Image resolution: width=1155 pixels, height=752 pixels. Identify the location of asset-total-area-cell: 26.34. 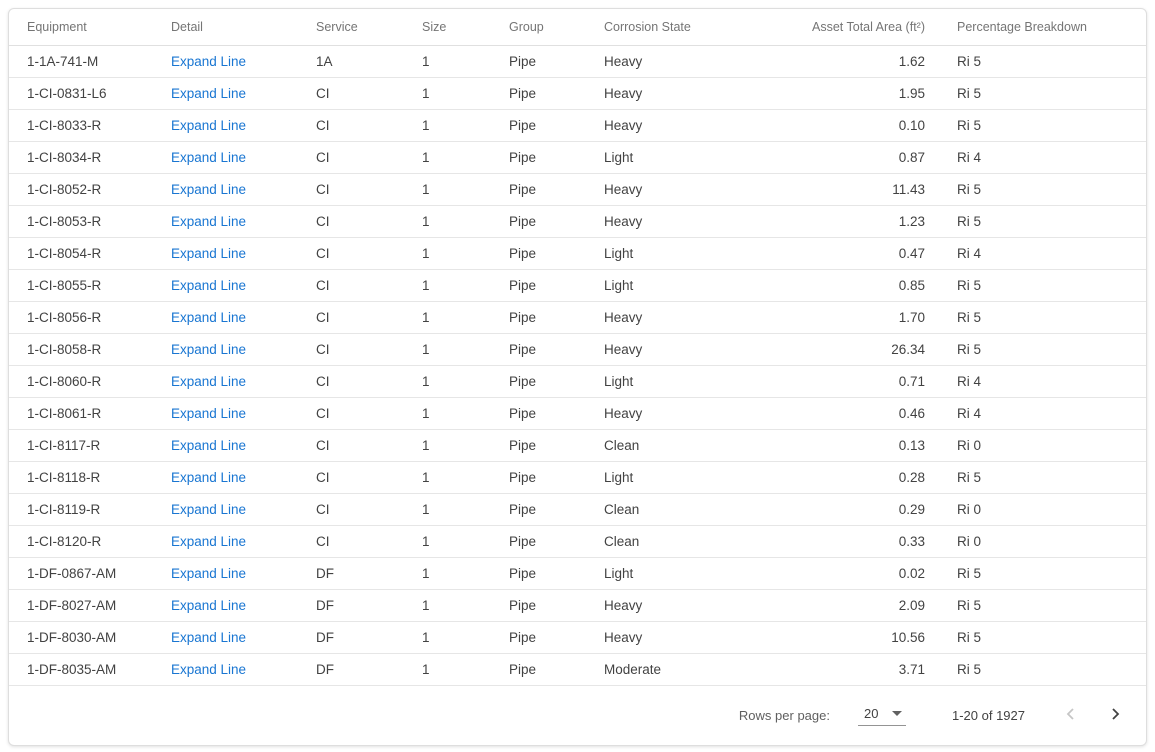
(848, 349).